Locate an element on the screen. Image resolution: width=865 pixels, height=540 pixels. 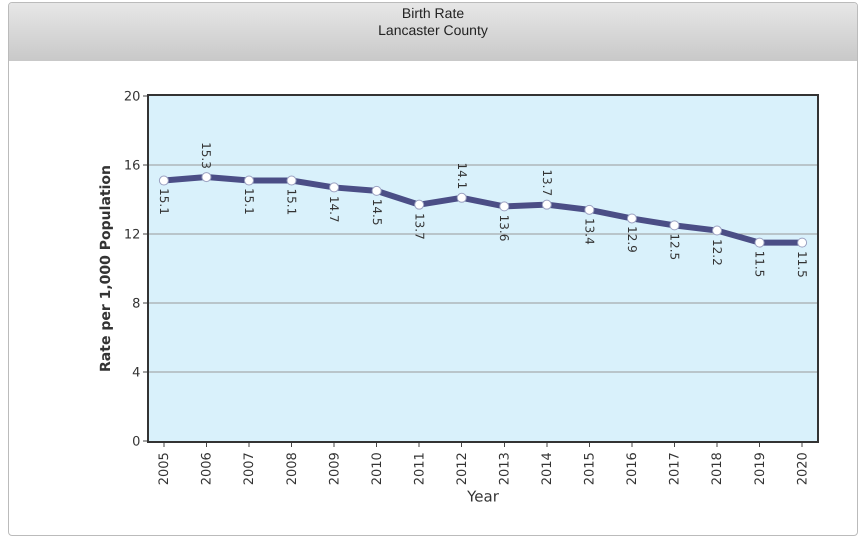
data-label: 12.9 is located at coordinates (631, 239).